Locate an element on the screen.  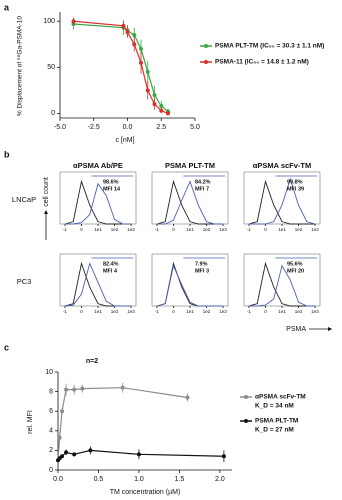
legend-sublabel: K_D = 27 nM is located at coordinates (274, 430).